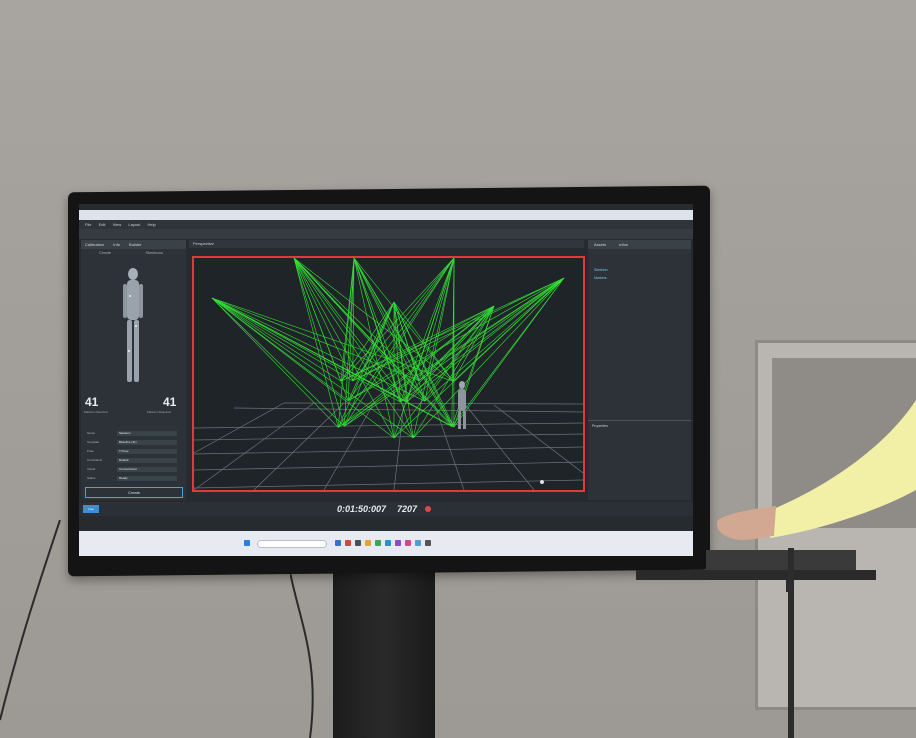 The width and height of the screenshot is (916, 738). I want to click on panel-divider, so click(639, 420).